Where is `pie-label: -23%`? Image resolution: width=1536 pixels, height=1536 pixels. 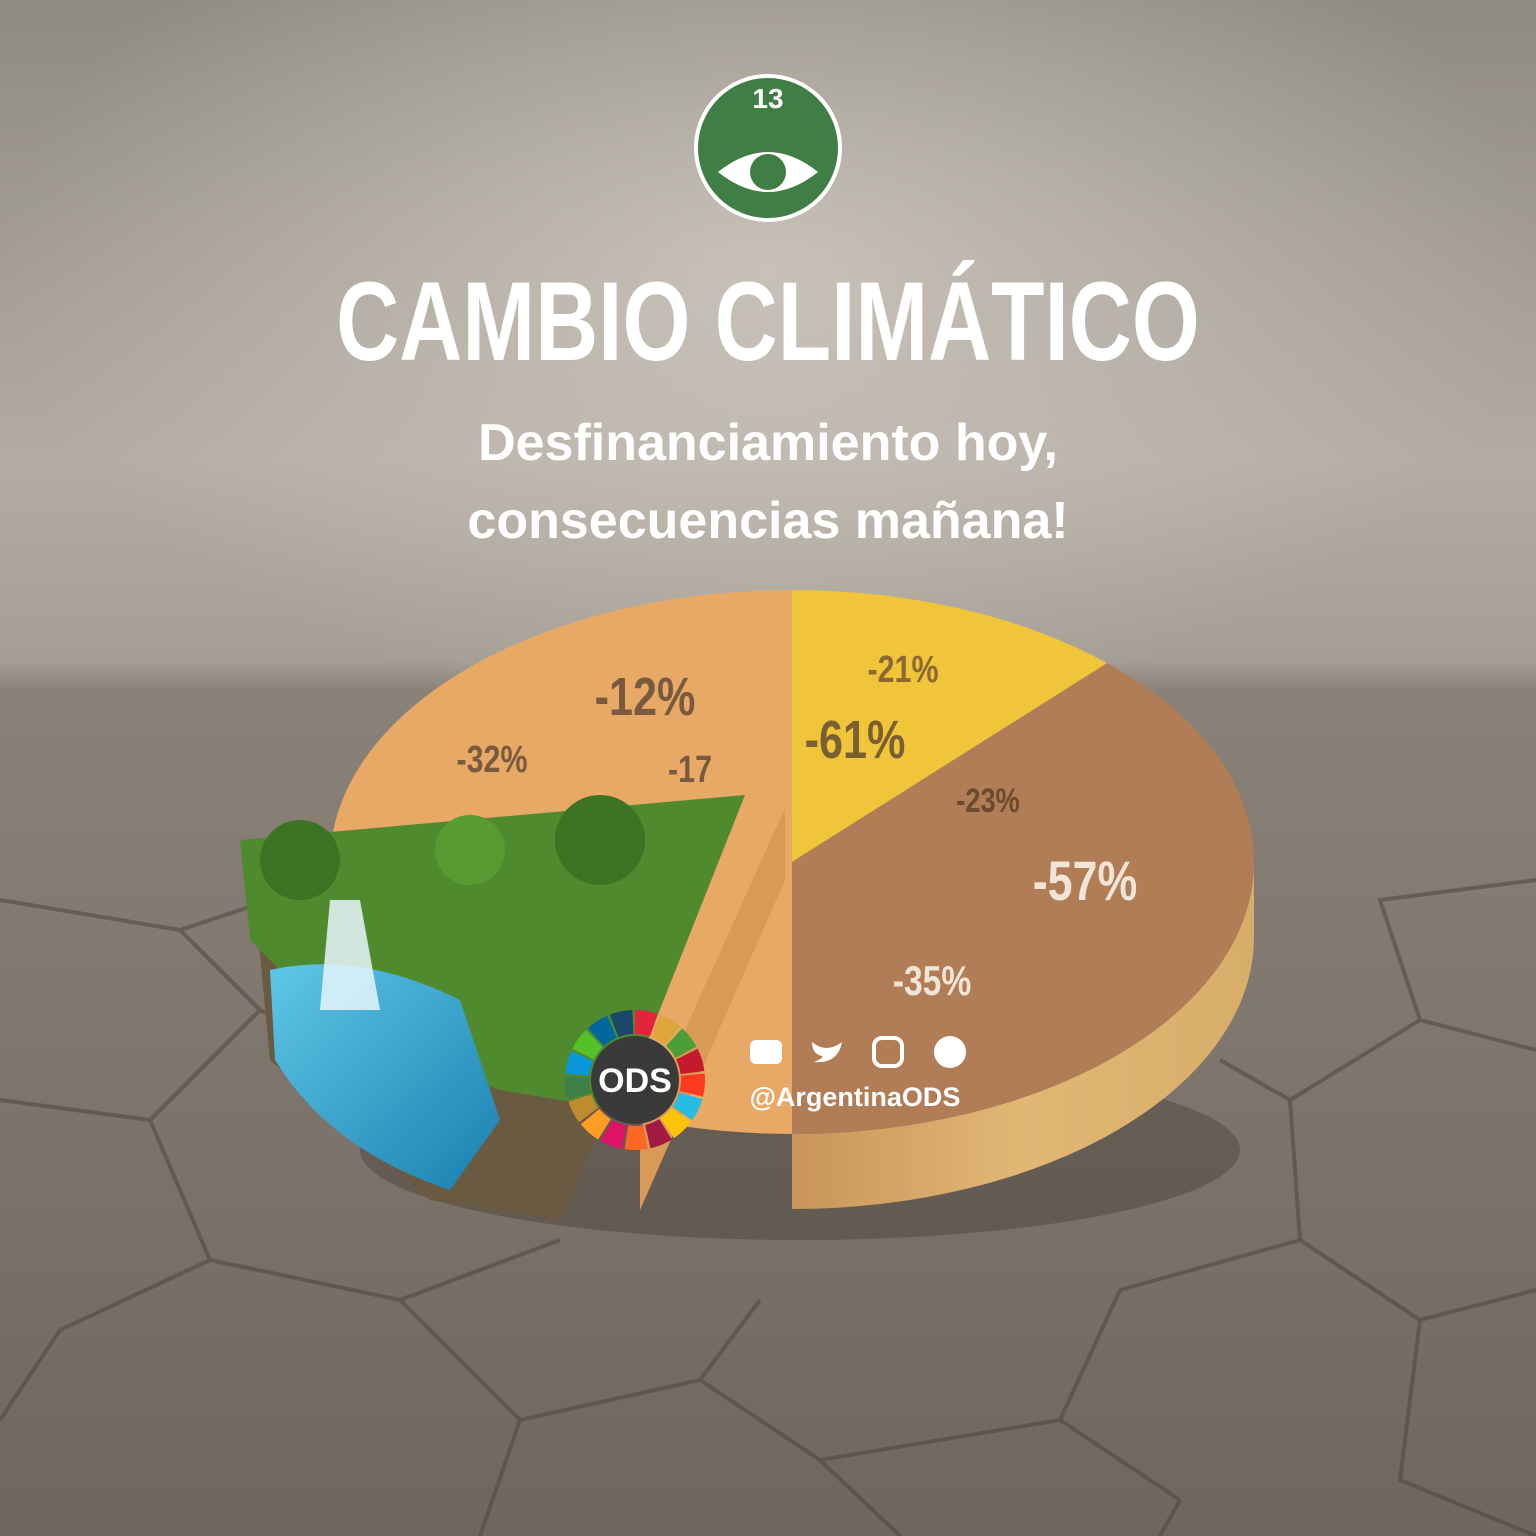
pie-label: -23% is located at coordinates (987, 800).